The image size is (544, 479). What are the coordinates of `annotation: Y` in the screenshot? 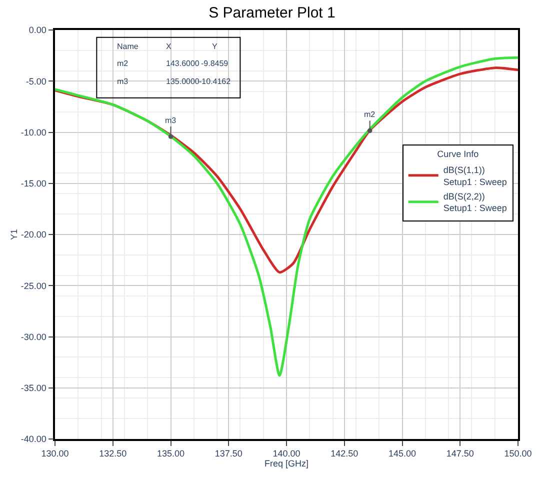 It's located at (215, 46).